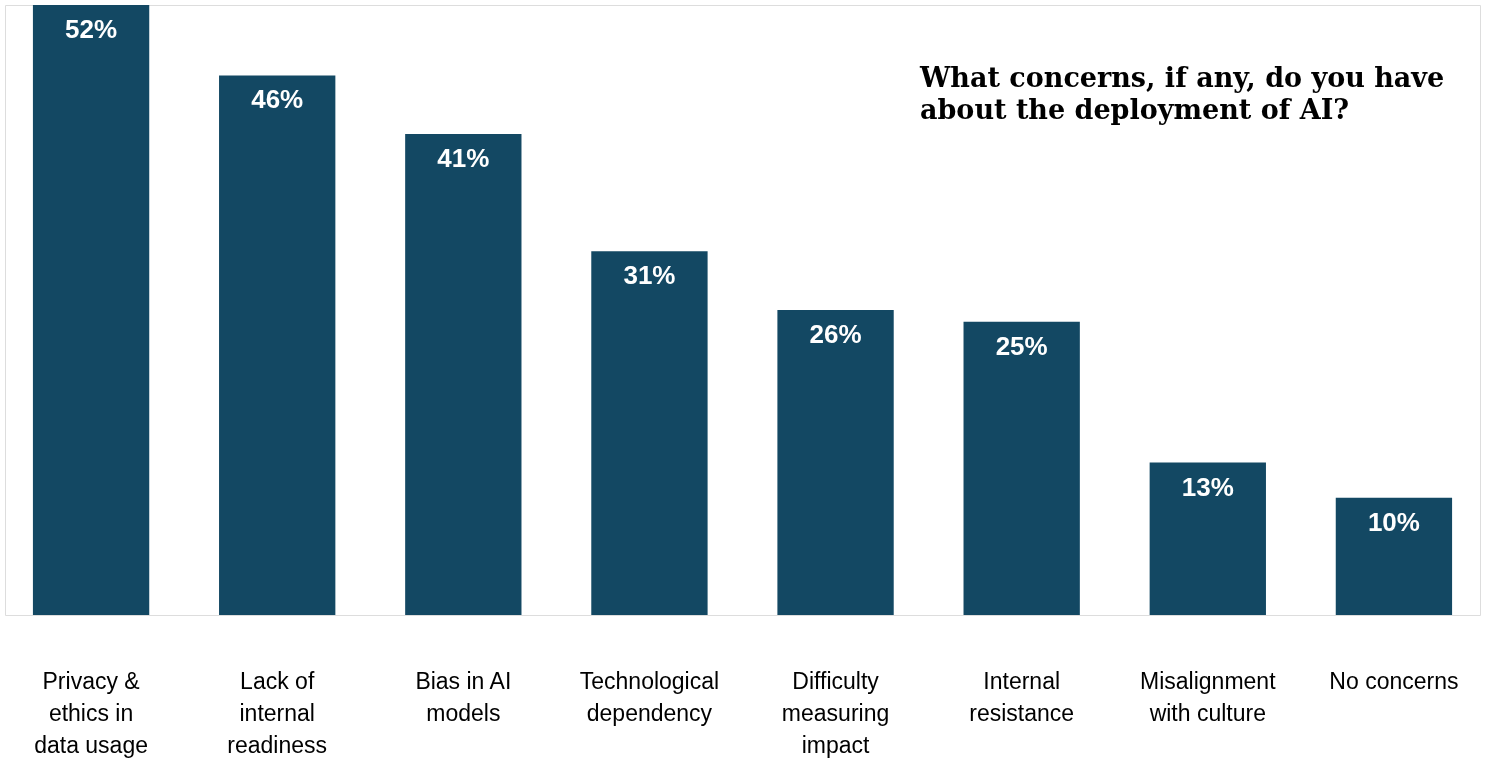 The image size is (1485, 762). What do you see at coordinates (277, 712) in the screenshot?
I see `x-tick-label: Lack of internal readiness` at bounding box center [277, 712].